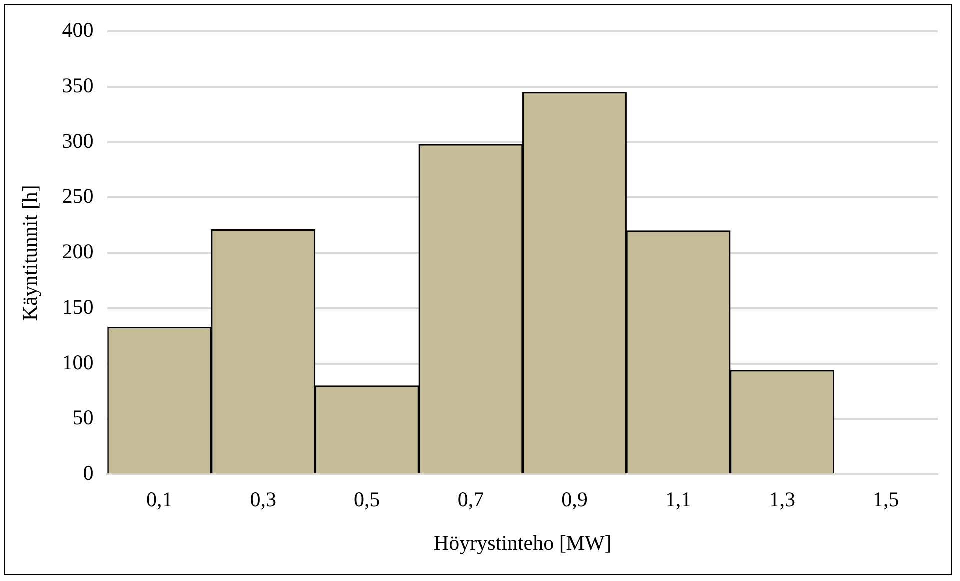 Image resolution: width=960 pixels, height=581 pixels. I want to click on y-tick-label: 0, so click(88, 473).